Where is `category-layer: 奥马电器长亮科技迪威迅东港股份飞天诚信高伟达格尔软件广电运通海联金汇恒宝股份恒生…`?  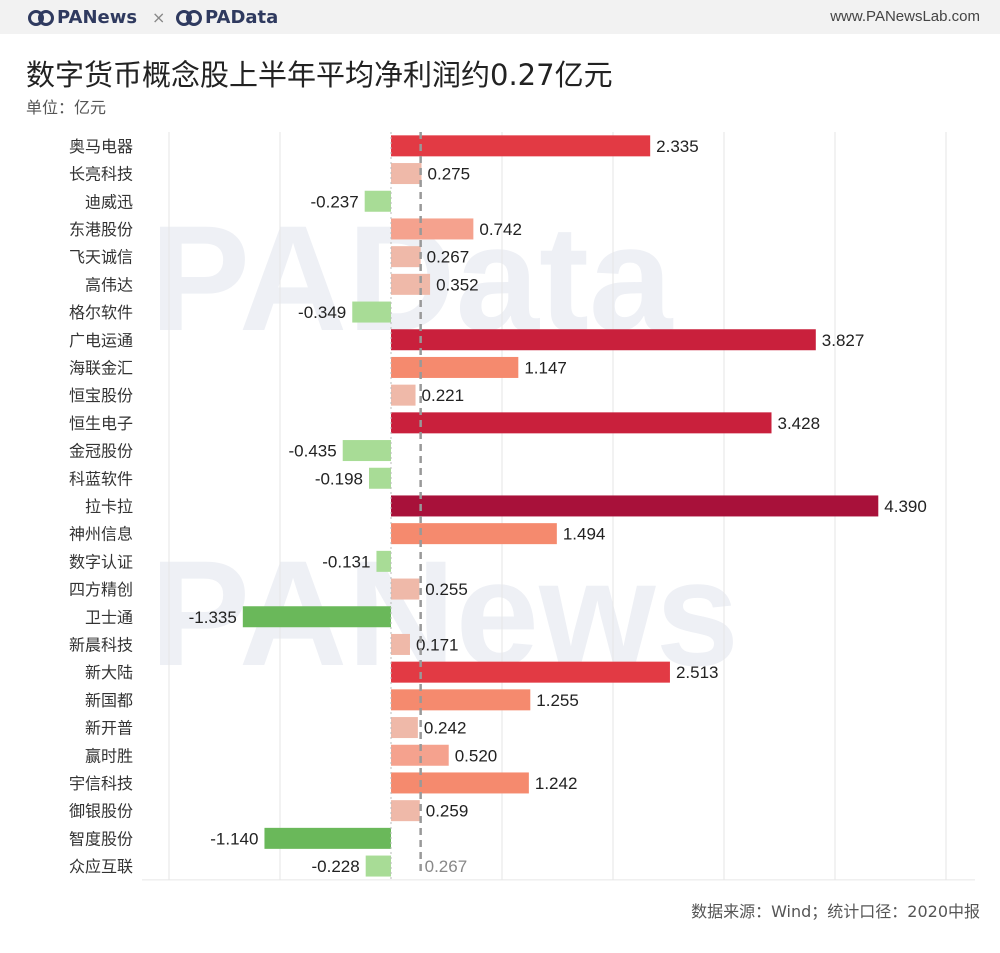 category-layer: 奥马电器长亮科技迪威迅东港股份飞天诚信高伟达格尔软件广电运通海联金汇恒宝股份恒生… is located at coordinates (101, 506).